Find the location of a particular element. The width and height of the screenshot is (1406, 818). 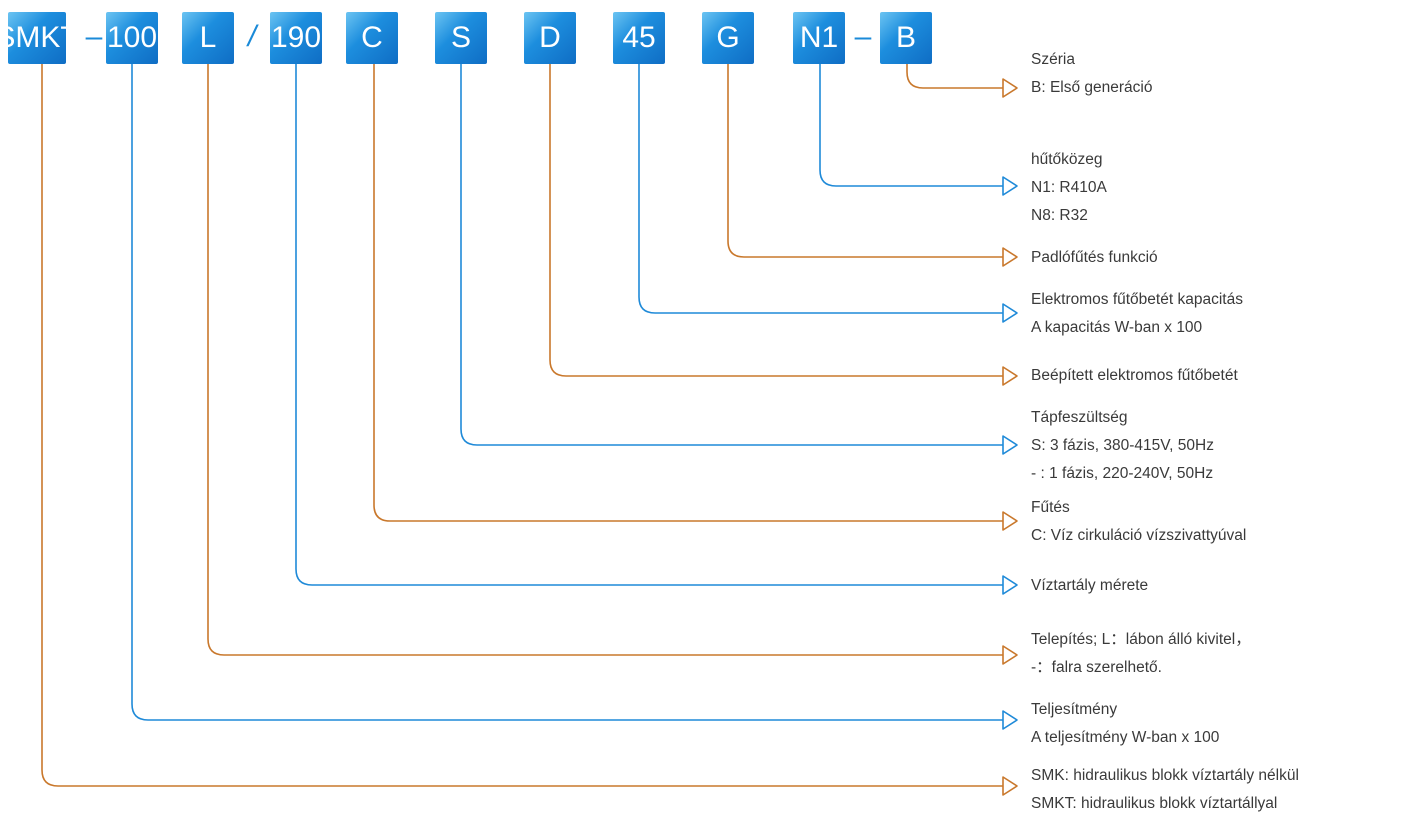

desc-line: Fűtés is located at coordinates (1050, 507).